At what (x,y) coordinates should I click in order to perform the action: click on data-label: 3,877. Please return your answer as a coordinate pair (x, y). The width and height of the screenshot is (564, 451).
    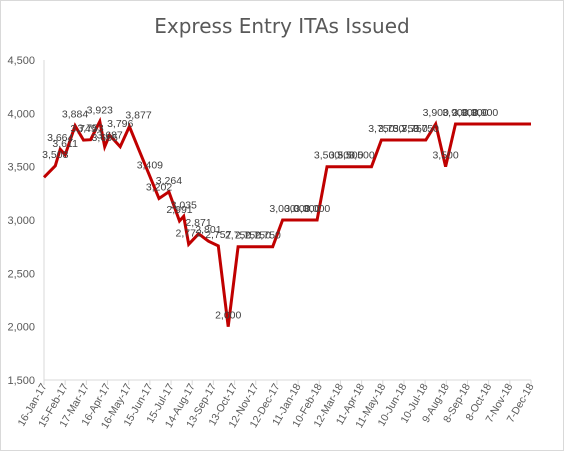
    Looking at the image, I should click on (138, 115).